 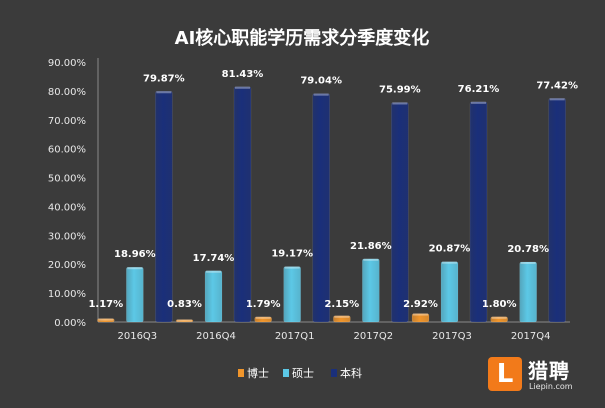 I want to click on x-tick-label: 2017Q1, so click(x=295, y=336).